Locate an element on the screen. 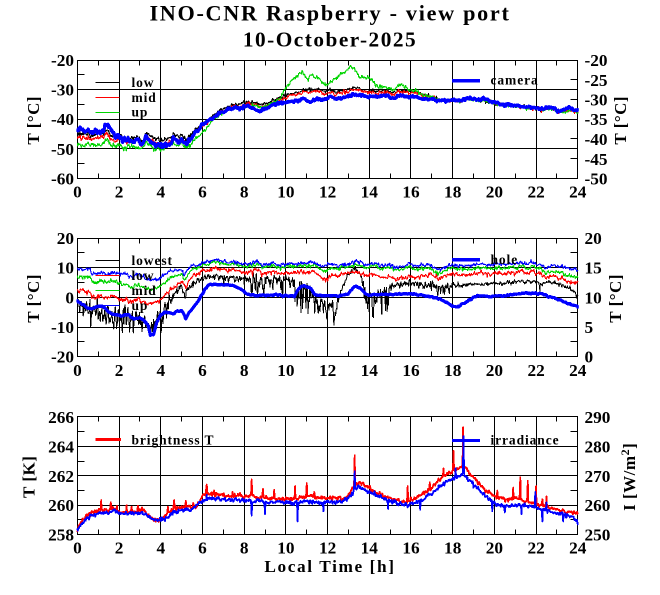  svg-text: T [K] is located at coordinates (29, 477).